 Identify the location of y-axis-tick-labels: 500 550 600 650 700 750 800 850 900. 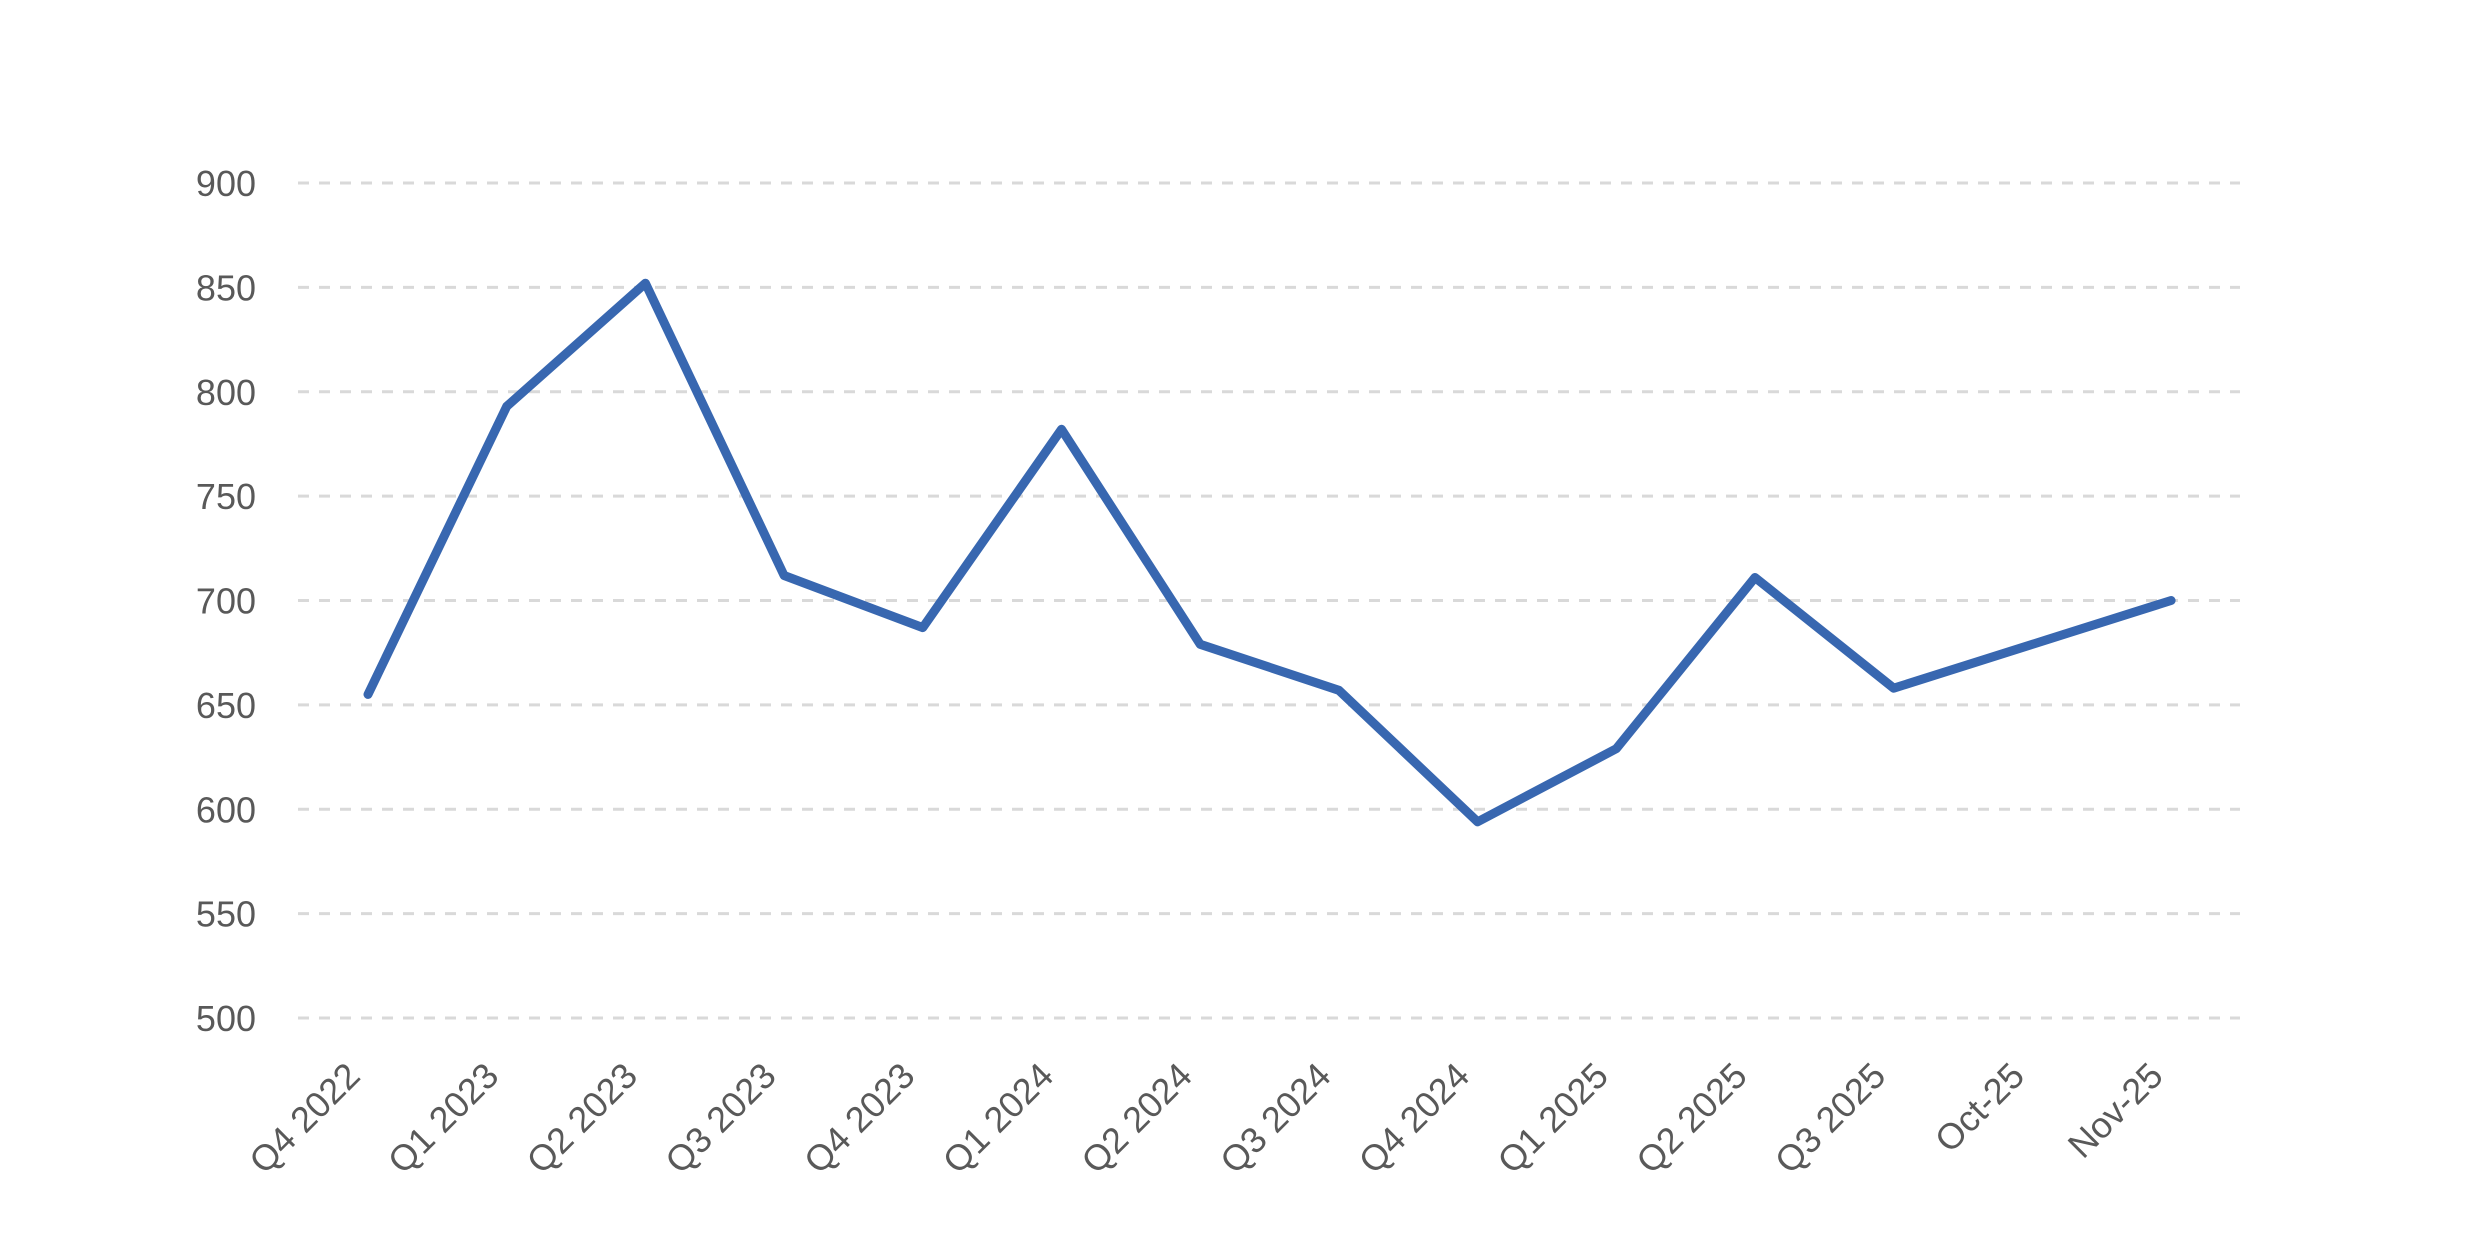
(226, 601).